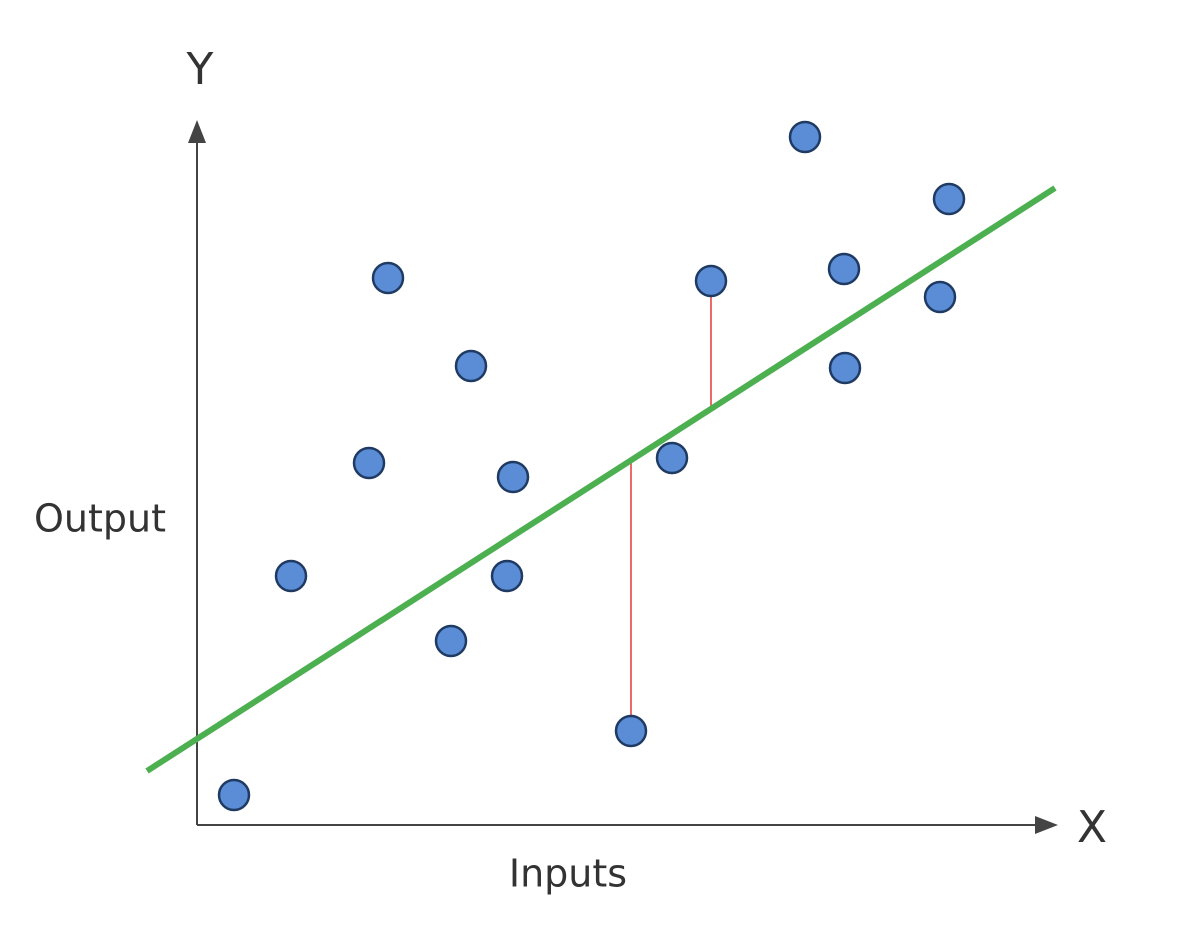  What do you see at coordinates (1046, 825) in the screenshot?
I see `x-arrow` at bounding box center [1046, 825].